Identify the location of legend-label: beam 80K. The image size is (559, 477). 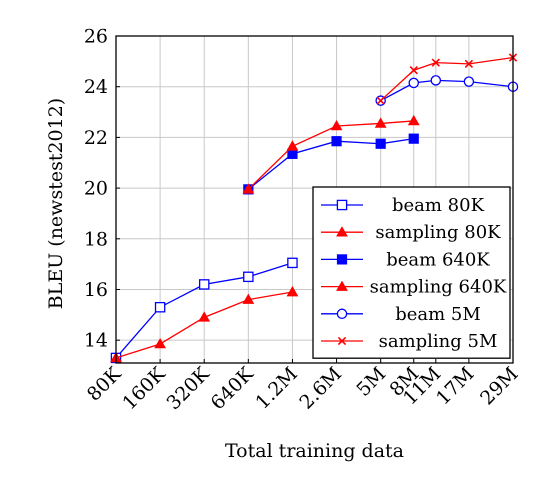
(438, 205).